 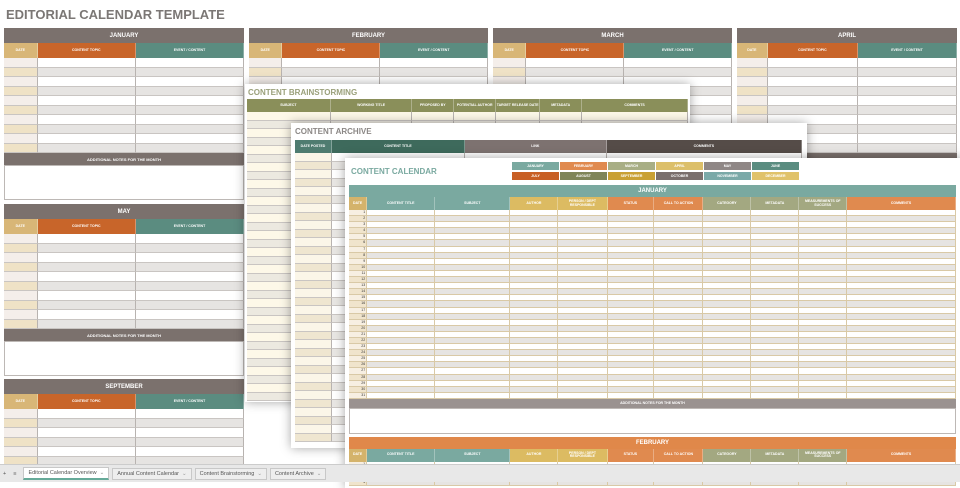 What do you see at coordinates (358, 249) in the screenshot?
I see `day-number: 7` at bounding box center [358, 249].